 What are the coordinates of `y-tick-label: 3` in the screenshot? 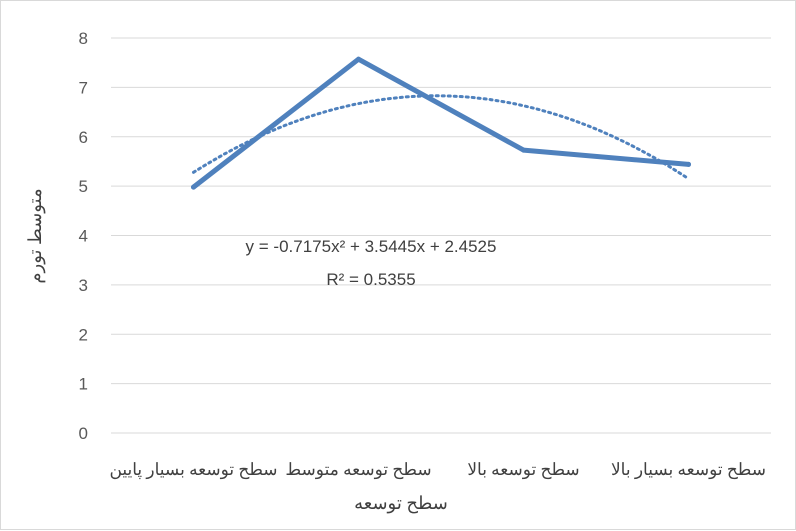 It's located at (83, 285).